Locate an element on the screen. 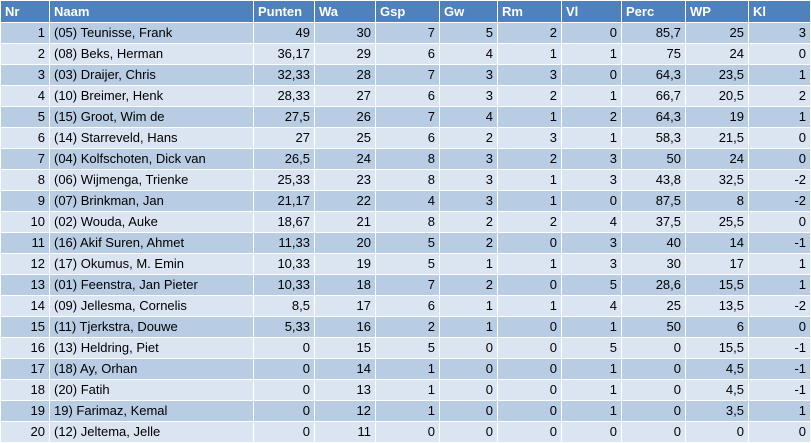  cell-wa: 16 is located at coordinates (345, 327).